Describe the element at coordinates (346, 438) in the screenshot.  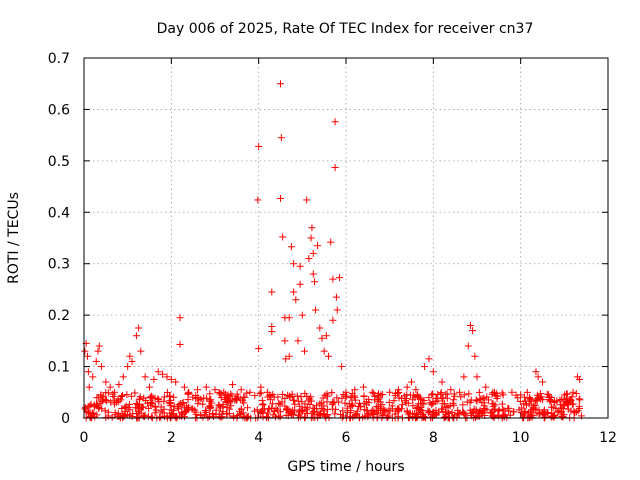
I see `x-tick-label: 6` at that location.